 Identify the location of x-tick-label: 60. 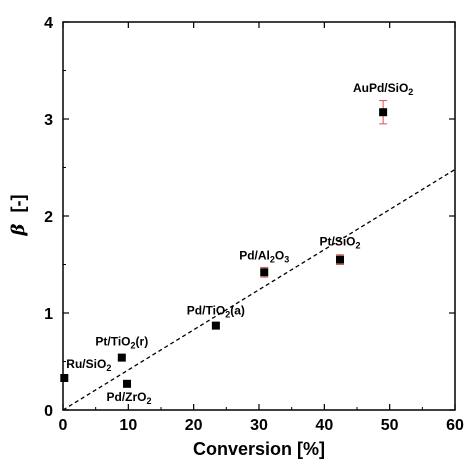
(455, 425).